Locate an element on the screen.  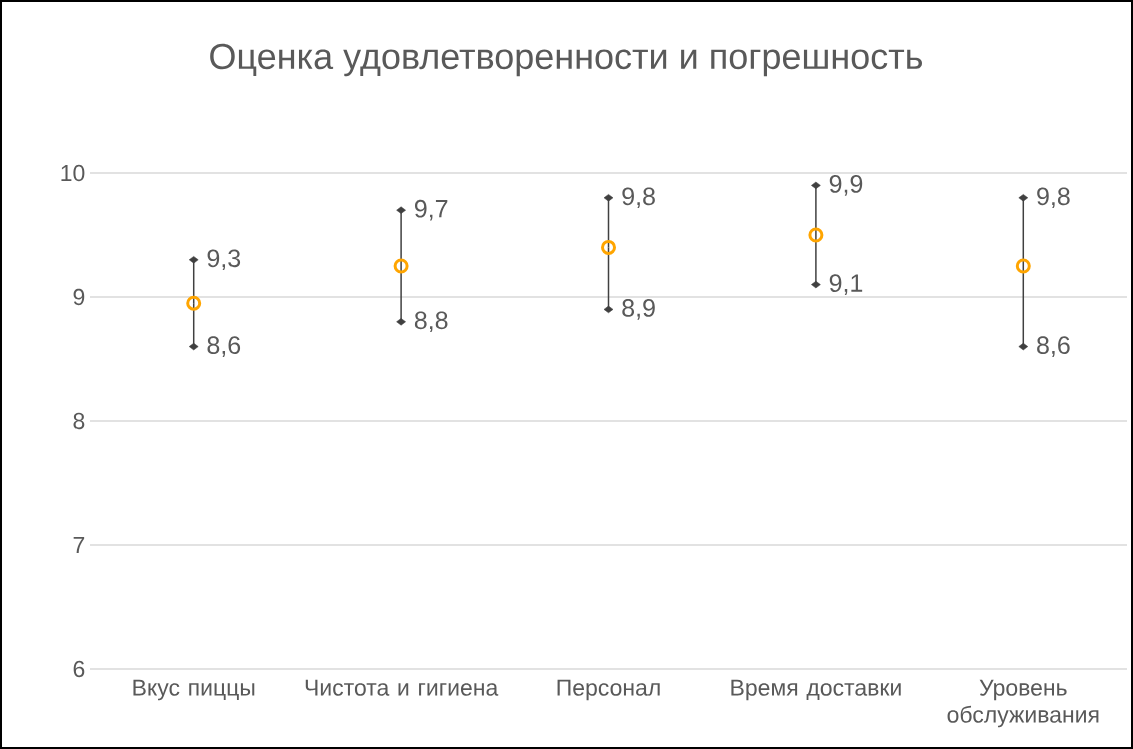
annotation: 9,7 is located at coordinates (431, 210).